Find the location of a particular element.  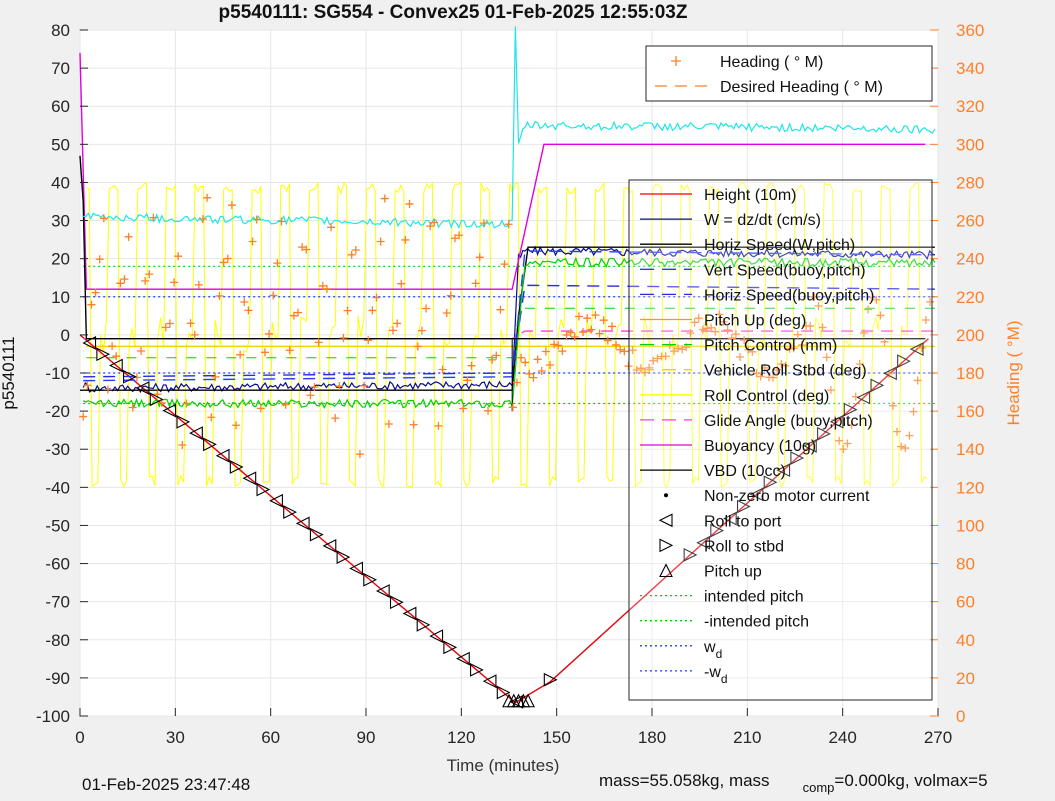

y2-axis-label: Heading ( °M) is located at coordinates (1013, 372).